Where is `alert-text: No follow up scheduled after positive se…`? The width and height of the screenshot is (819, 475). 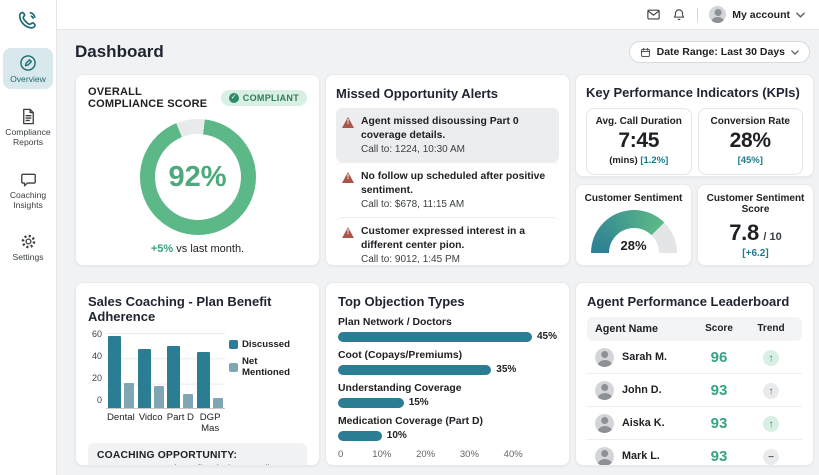 alert-text: No follow up scheduled after positive se… is located at coordinates (453, 183).